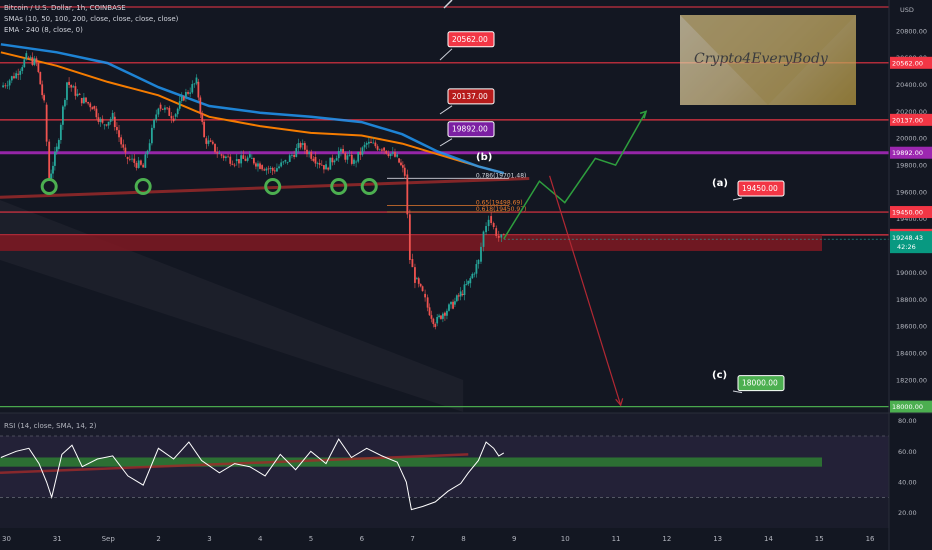 The width and height of the screenshot is (932, 550). What do you see at coordinates (252, 113) in the screenshot?
I see `ema-line` at bounding box center [252, 113].